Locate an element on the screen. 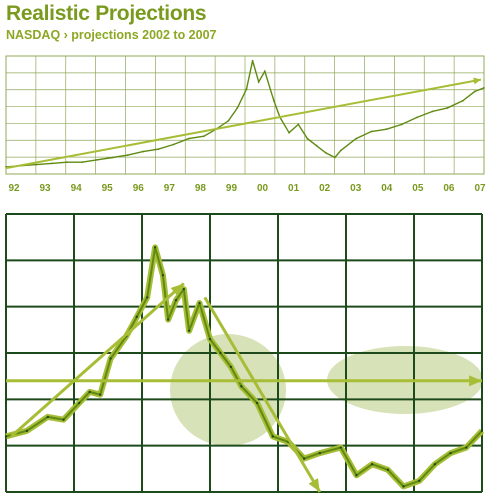  page-subtitle: NASDAQ › projections 2002 to 2007 is located at coordinates (111, 35).